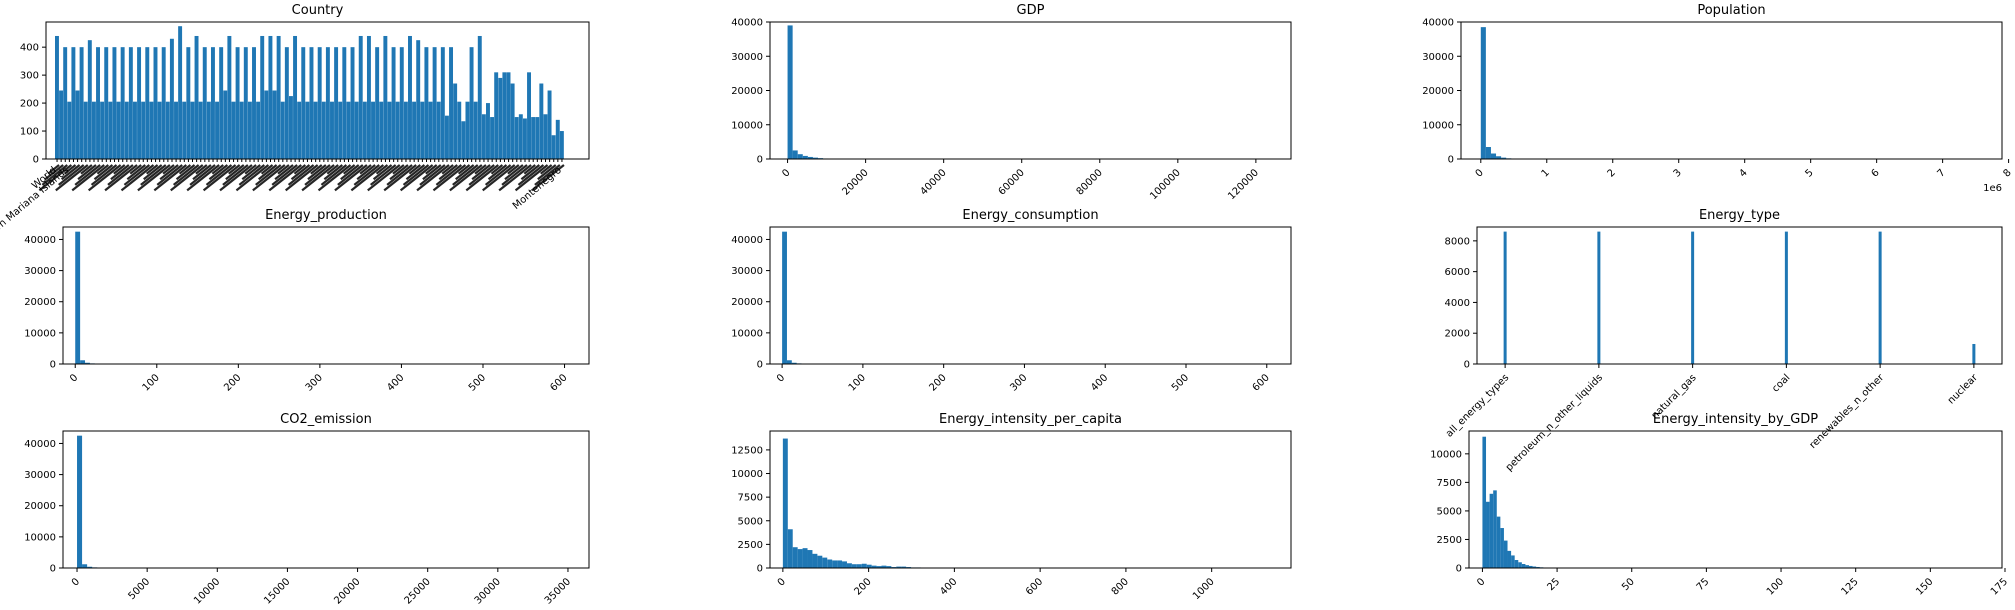 Image resolution: width=2015 pixels, height=610 pixels. Describe the element at coordinates (1941, 173) in the screenshot. I see `x-tick-label: 7` at that location.